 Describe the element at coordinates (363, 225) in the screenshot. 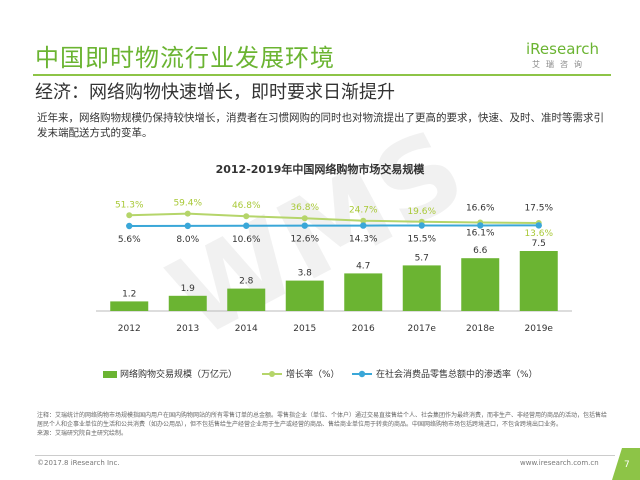

I see `penetration-point-2016` at that location.